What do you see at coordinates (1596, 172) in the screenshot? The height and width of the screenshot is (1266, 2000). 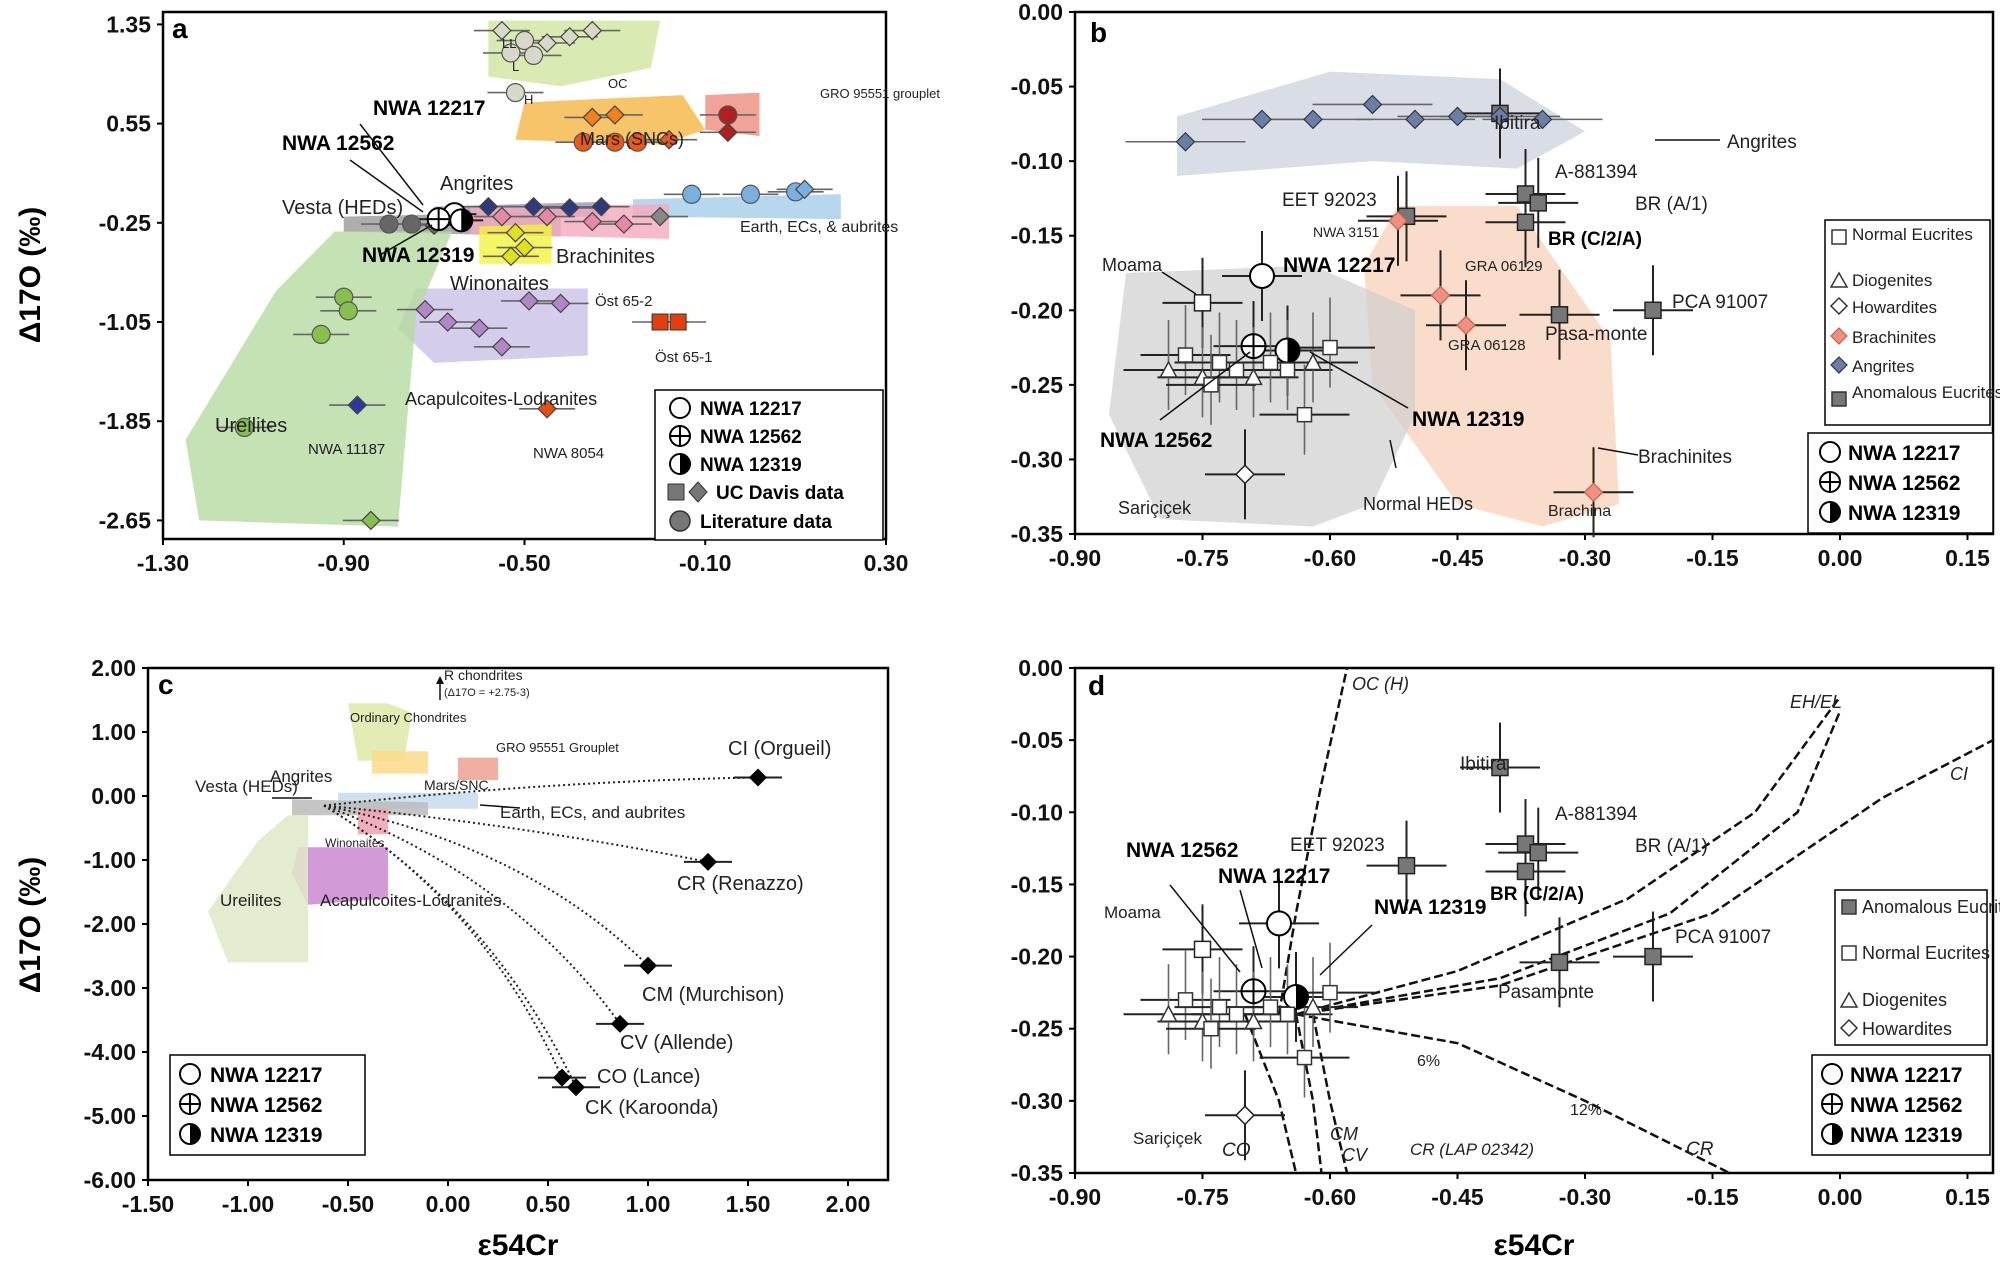 I see `label-b-a881394: A-881394` at bounding box center [1596, 172].